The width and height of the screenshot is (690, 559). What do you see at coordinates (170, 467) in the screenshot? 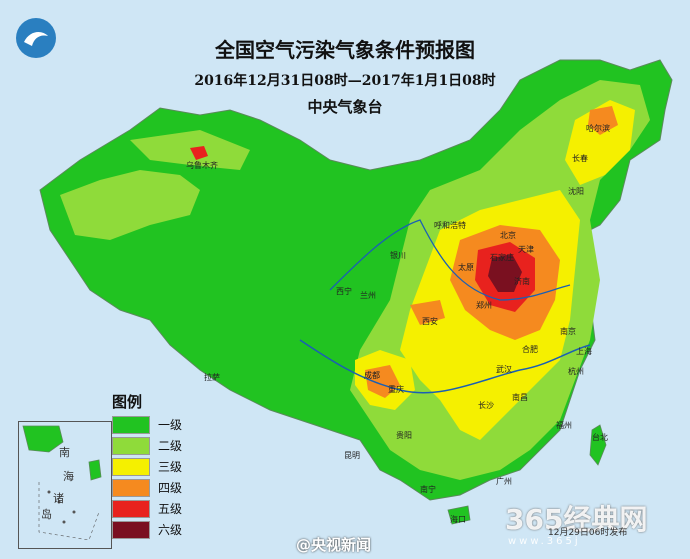
I see `legend-label: 三级` at bounding box center [170, 467].